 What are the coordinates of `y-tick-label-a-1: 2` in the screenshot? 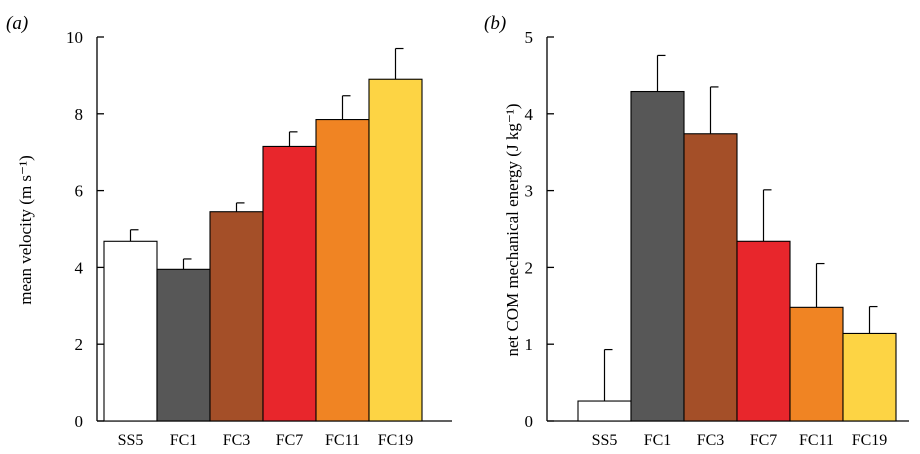 It's located at (79, 344).